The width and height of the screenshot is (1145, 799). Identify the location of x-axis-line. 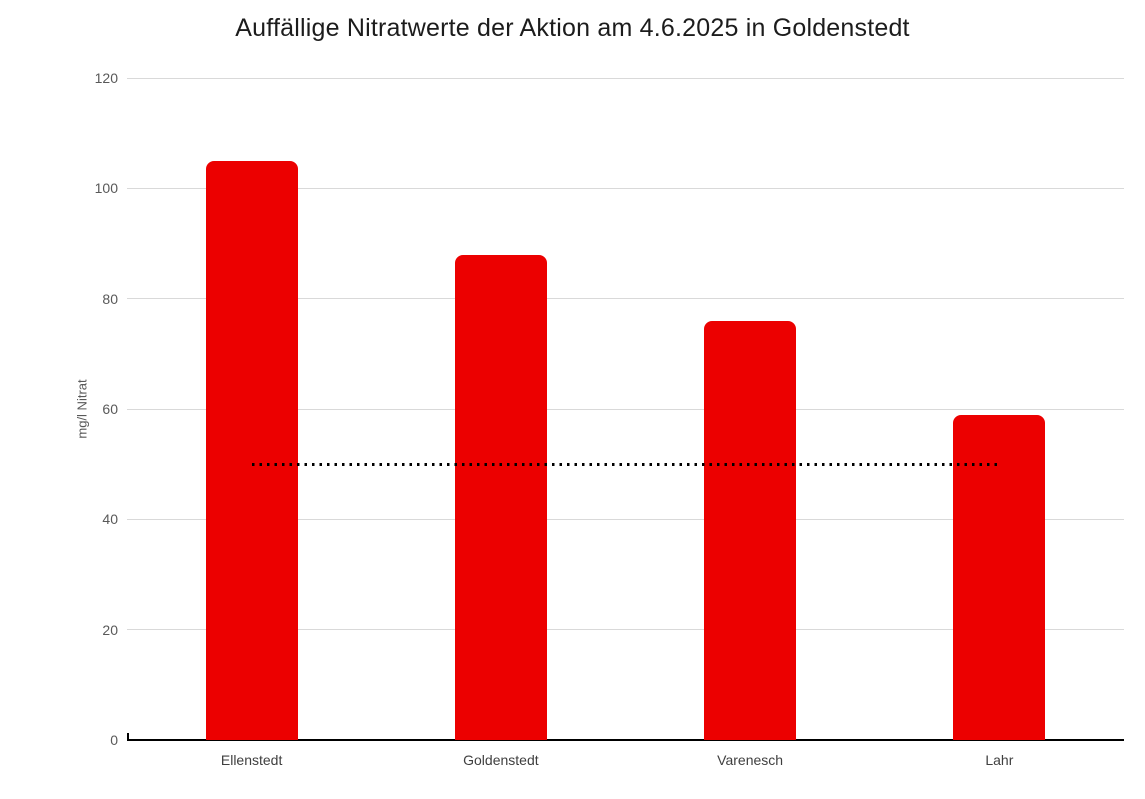
(625, 740).